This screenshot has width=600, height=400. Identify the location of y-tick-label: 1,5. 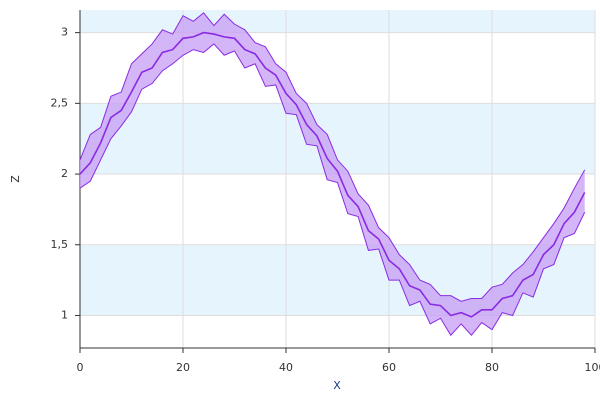
(60, 244).